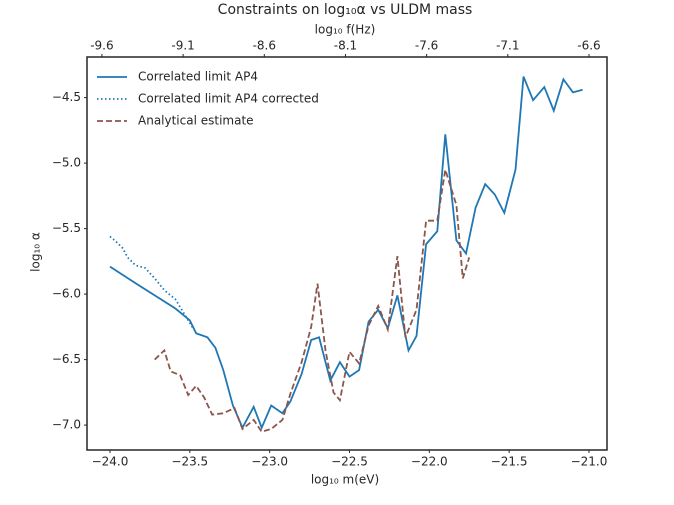 The width and height of the screenshot is (674, 505). What do you see at coordinates (588, 46) in the screenshot?
I see `x2-tick-label: -6.6` at bounding box center [588, 46].